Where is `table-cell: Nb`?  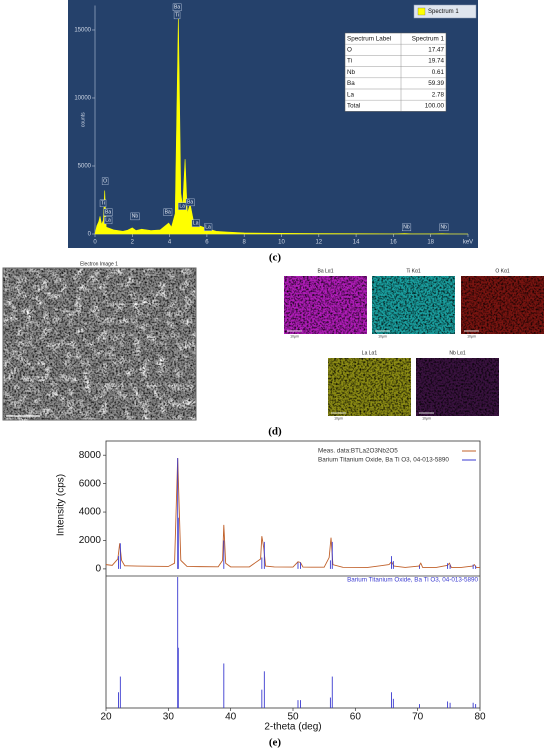 table-cell: Nb is located at coordinates (351, 72).